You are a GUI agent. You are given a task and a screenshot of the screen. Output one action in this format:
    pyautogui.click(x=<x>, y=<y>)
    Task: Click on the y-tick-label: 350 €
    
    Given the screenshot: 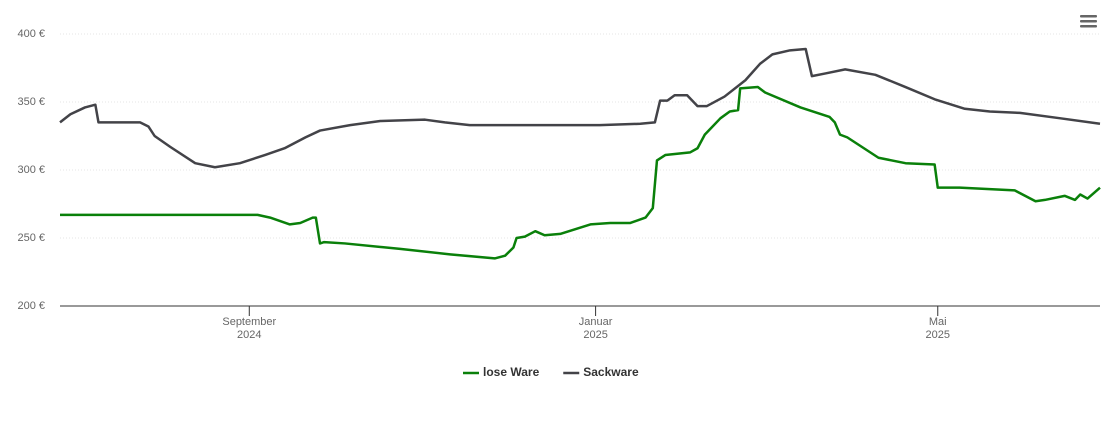 What is the action you would take?
    pyautogui.click(x=31, y=102)
    